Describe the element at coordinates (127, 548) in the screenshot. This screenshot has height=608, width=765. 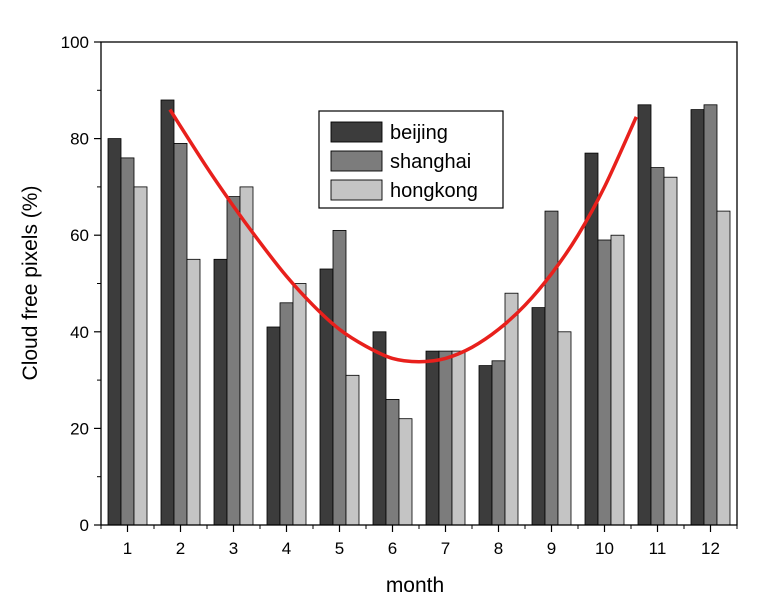
I see `x-tick-label: 1` at that location.